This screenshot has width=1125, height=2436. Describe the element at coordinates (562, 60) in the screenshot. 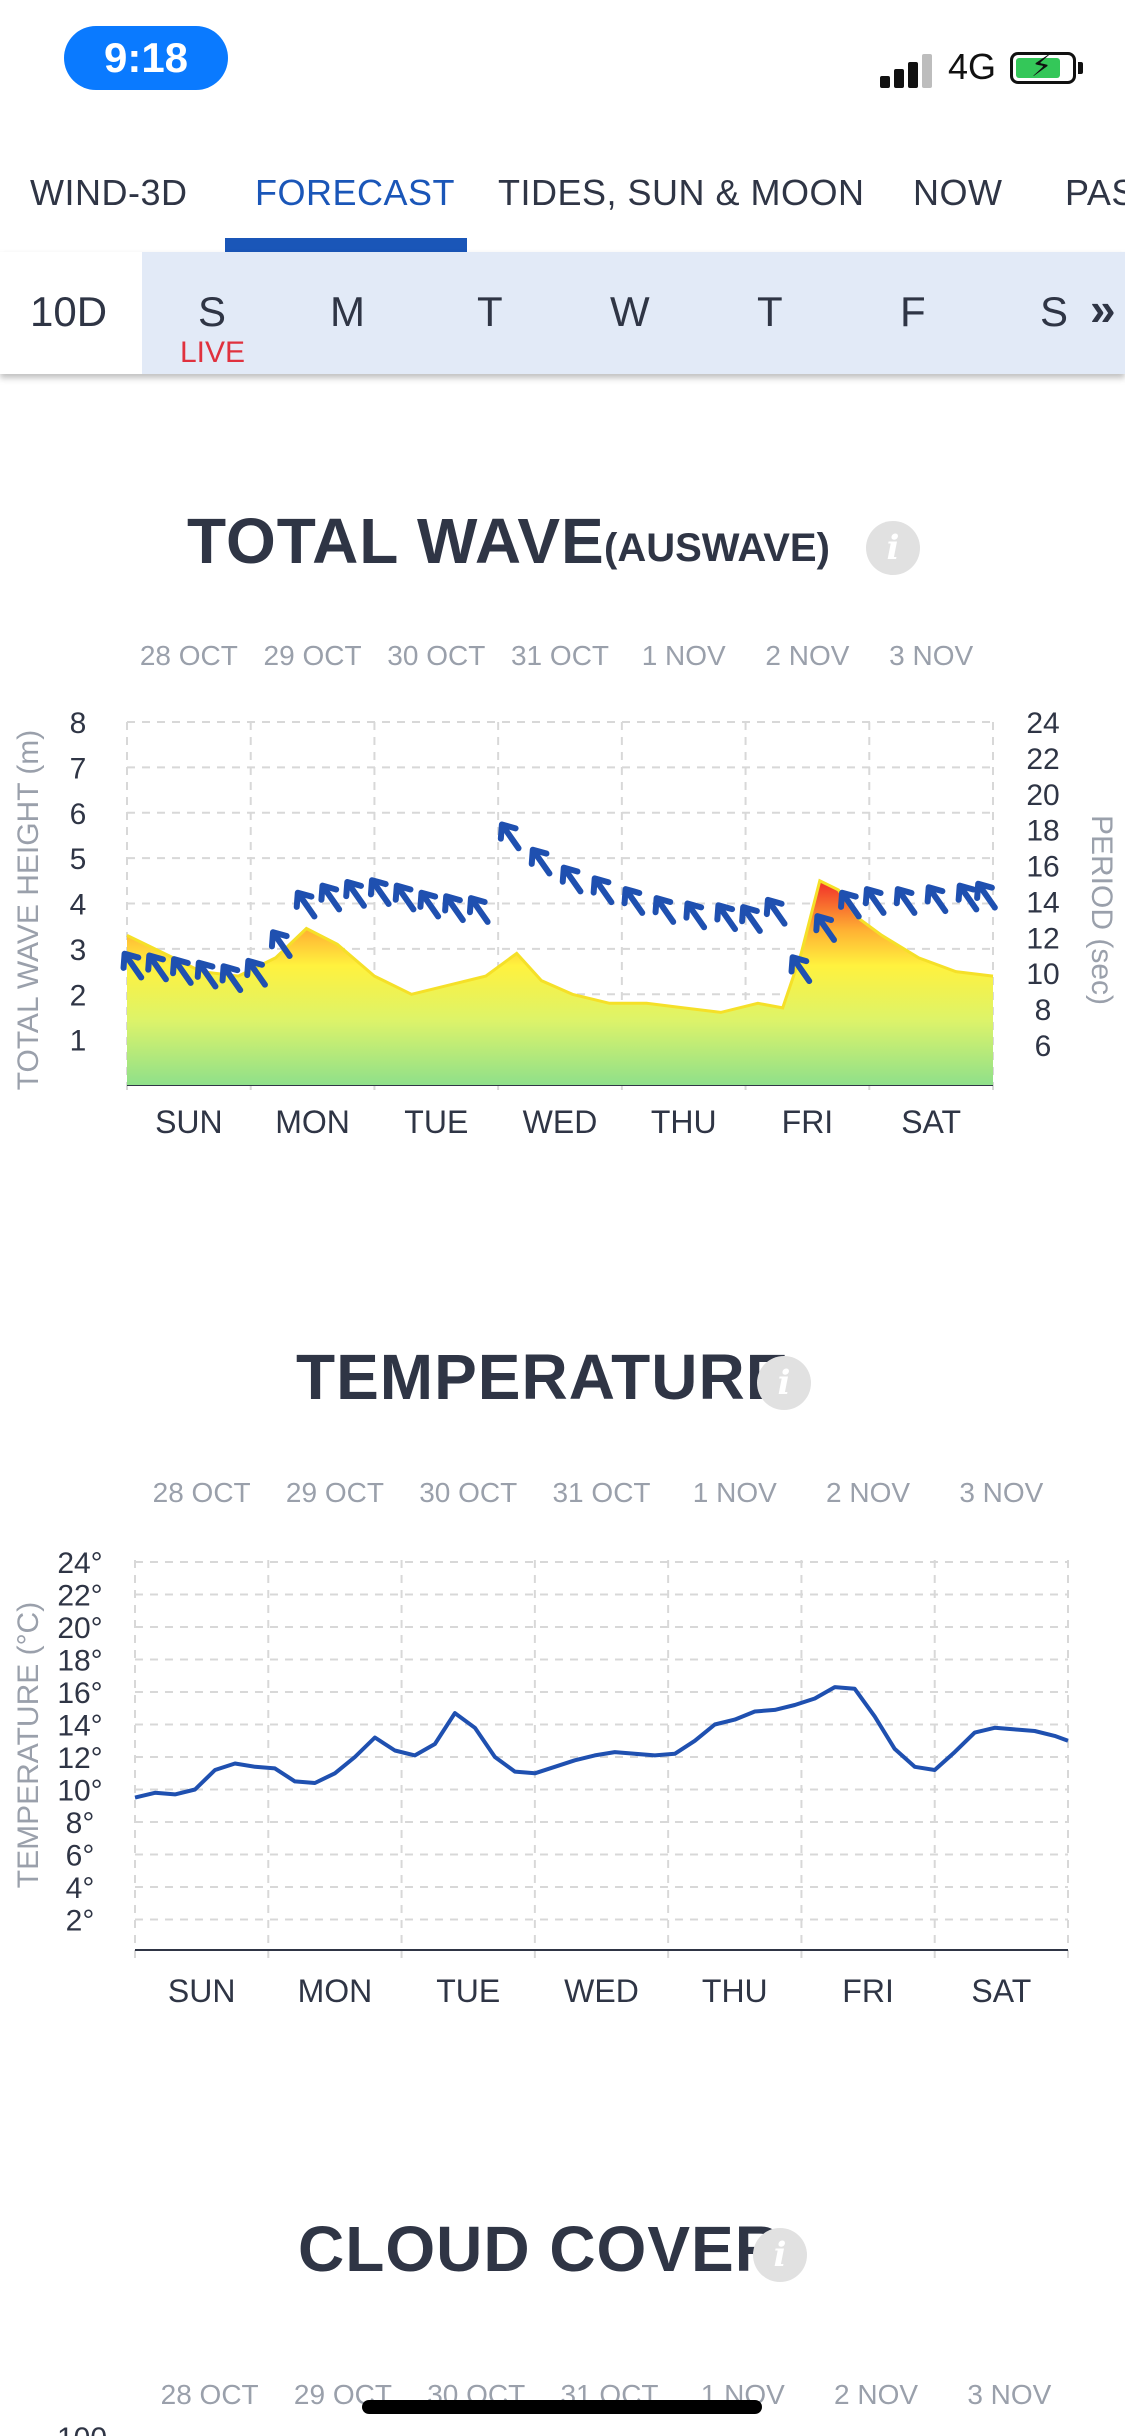

I see `status-bar: 9:18 4G ⚡` at that location.